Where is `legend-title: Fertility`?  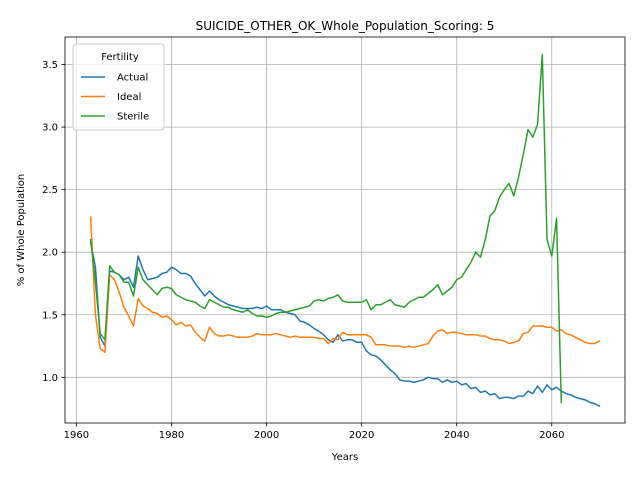 legend-title: Fertility is located at coordinates (120, 57).